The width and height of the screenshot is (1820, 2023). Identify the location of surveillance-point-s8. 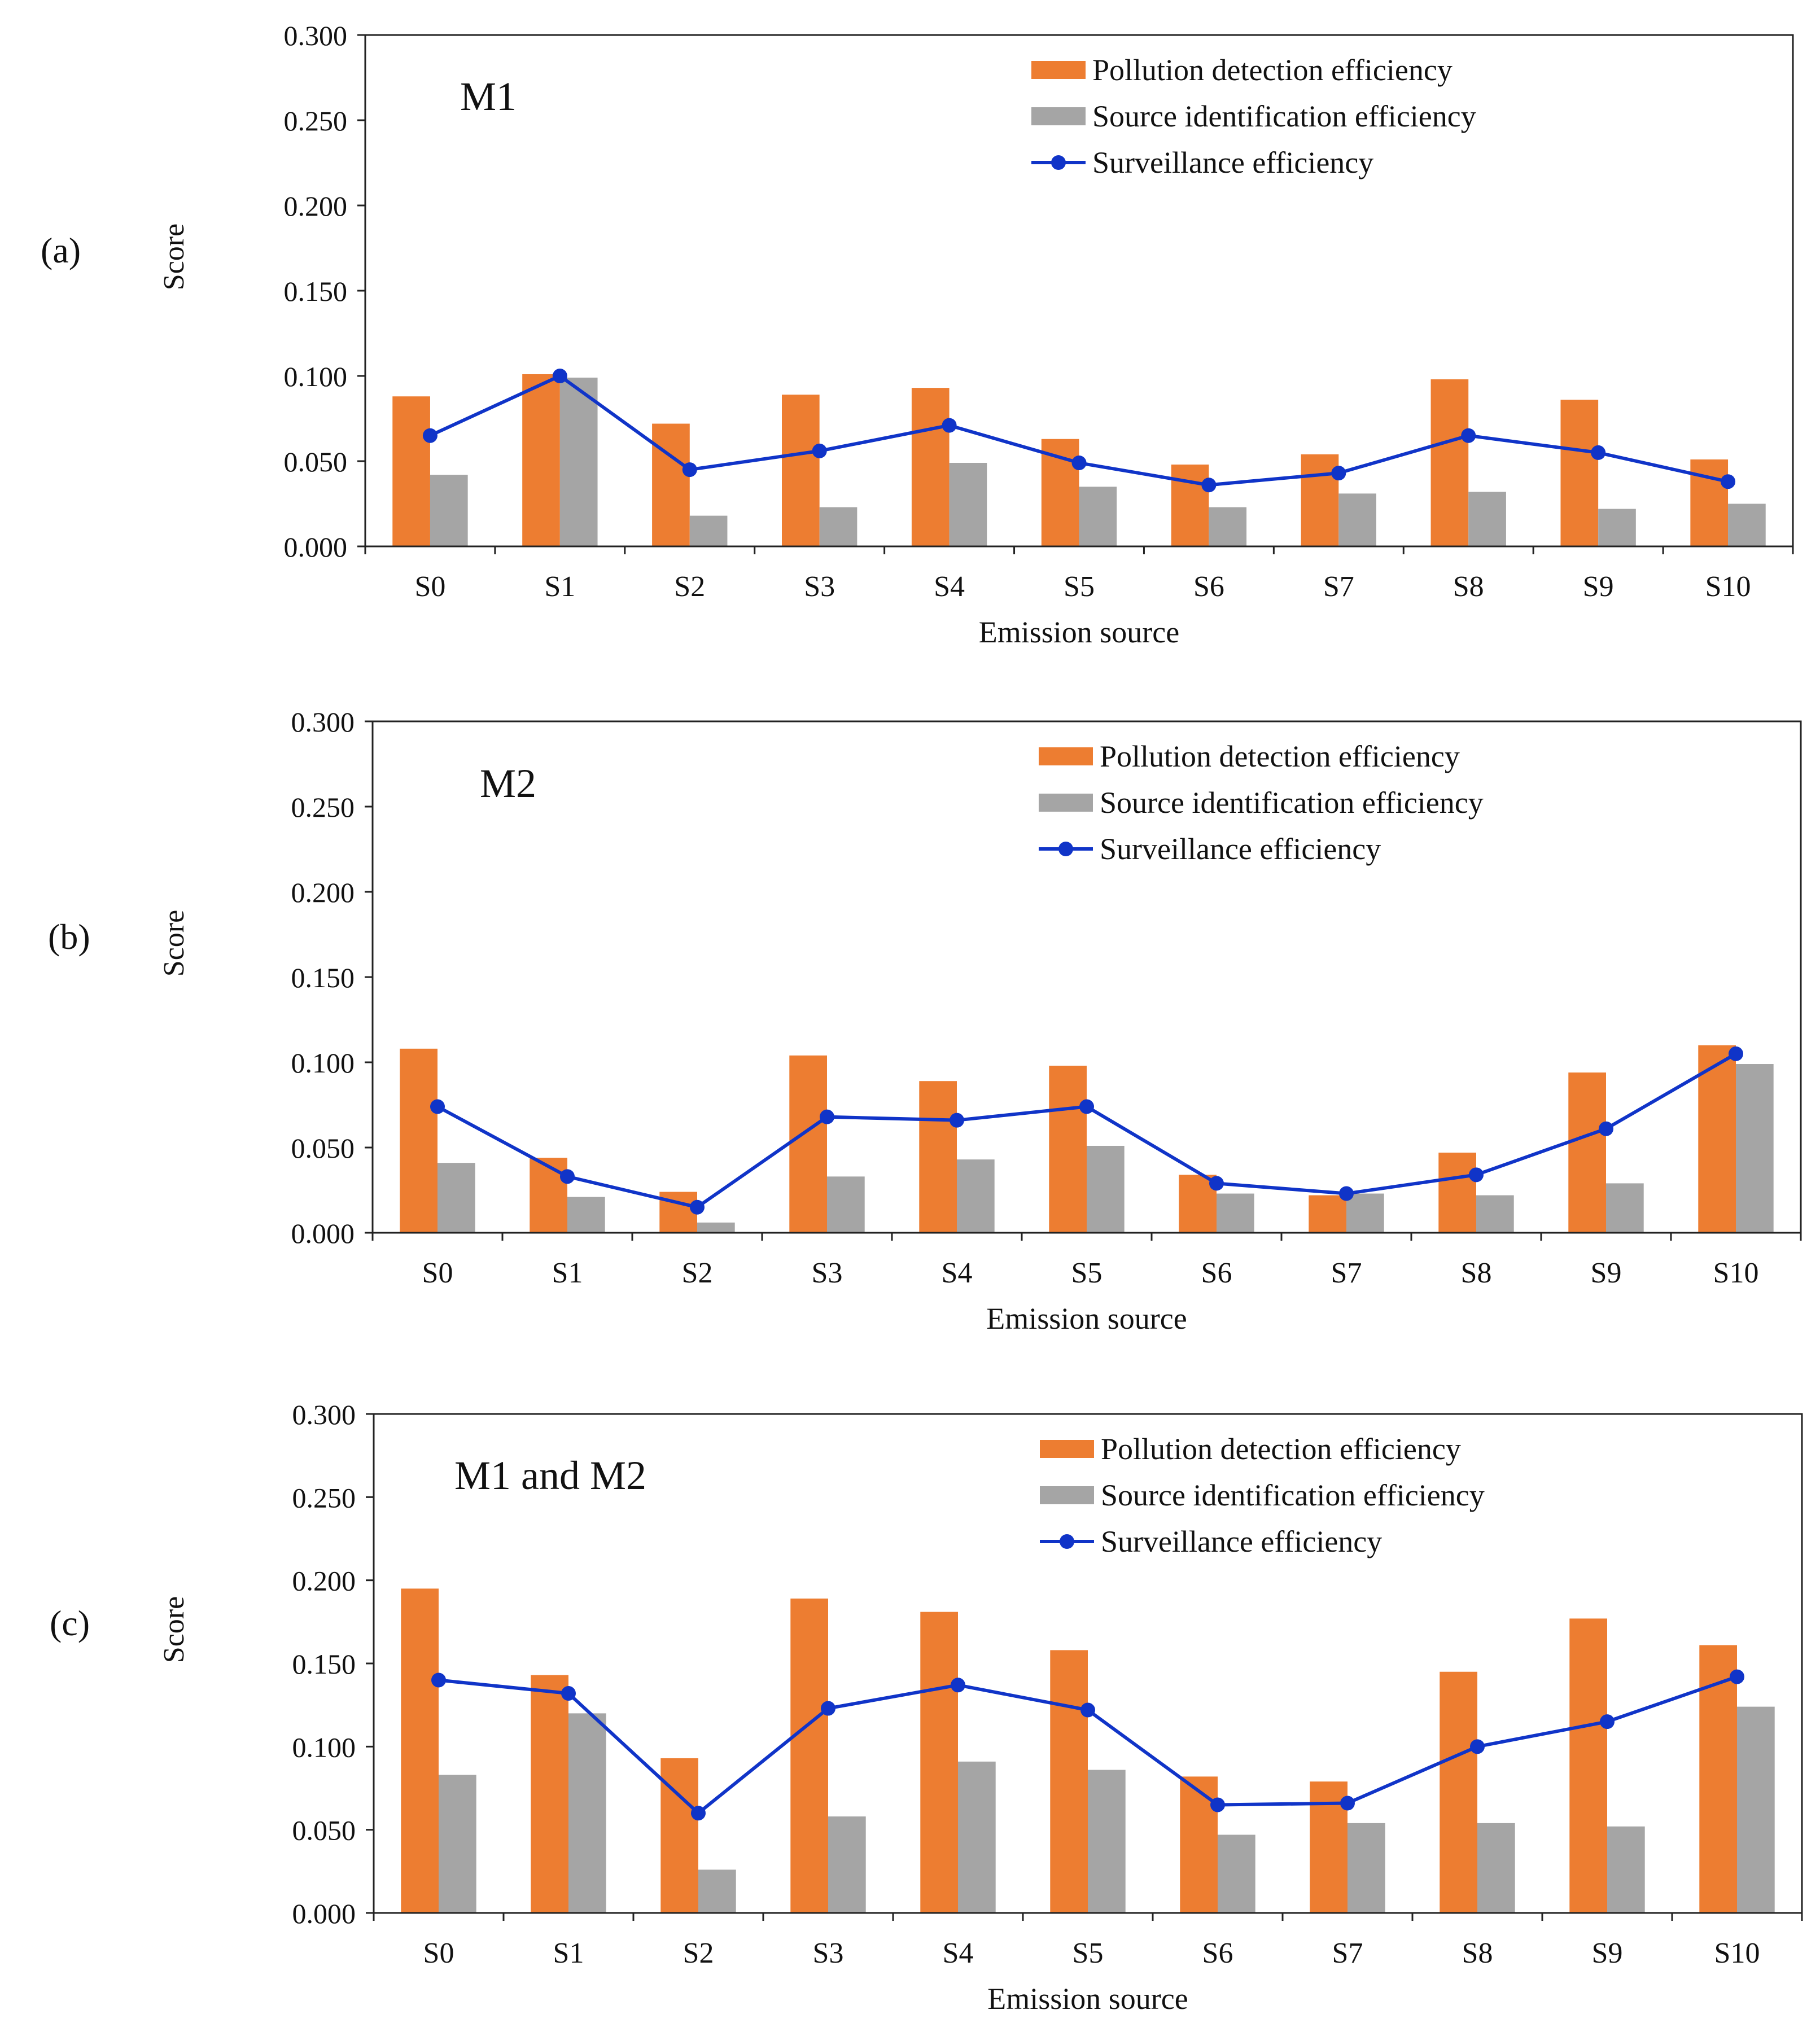
(1476, 1175).